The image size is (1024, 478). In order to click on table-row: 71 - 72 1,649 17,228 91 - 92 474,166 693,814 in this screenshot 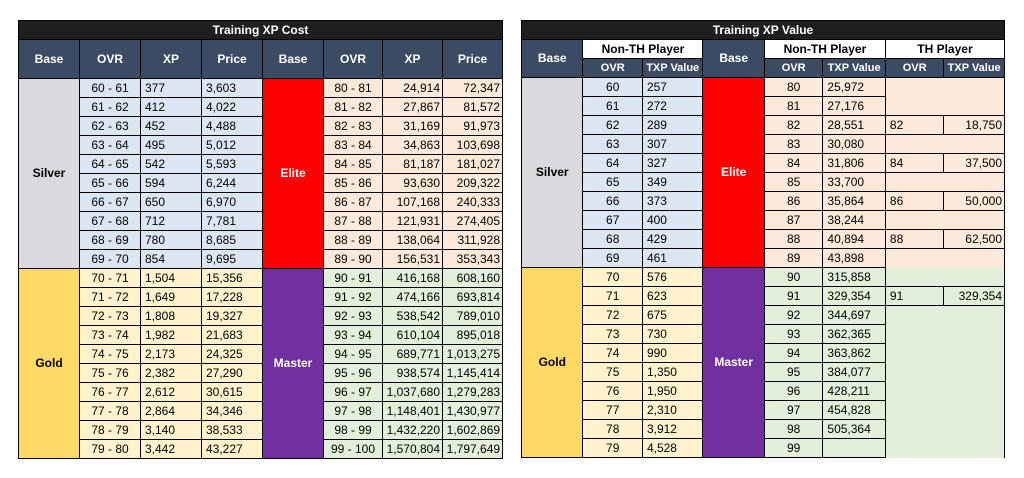, I will do `click(261, 297)`.